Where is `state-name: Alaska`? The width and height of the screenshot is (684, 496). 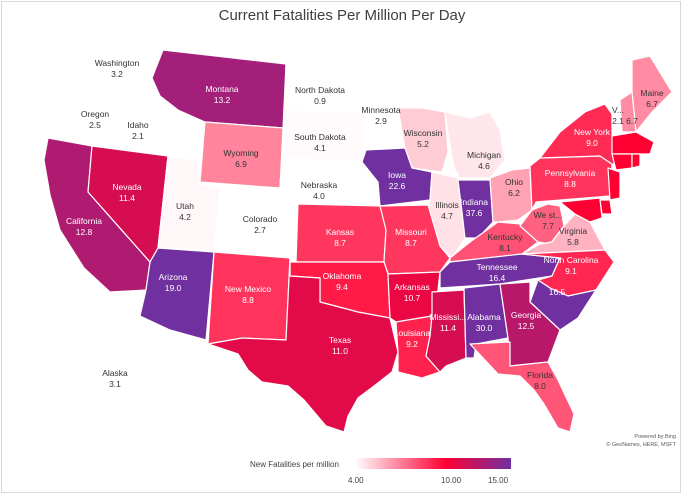
state-name: Alaska is located at coordinates (115, 373).